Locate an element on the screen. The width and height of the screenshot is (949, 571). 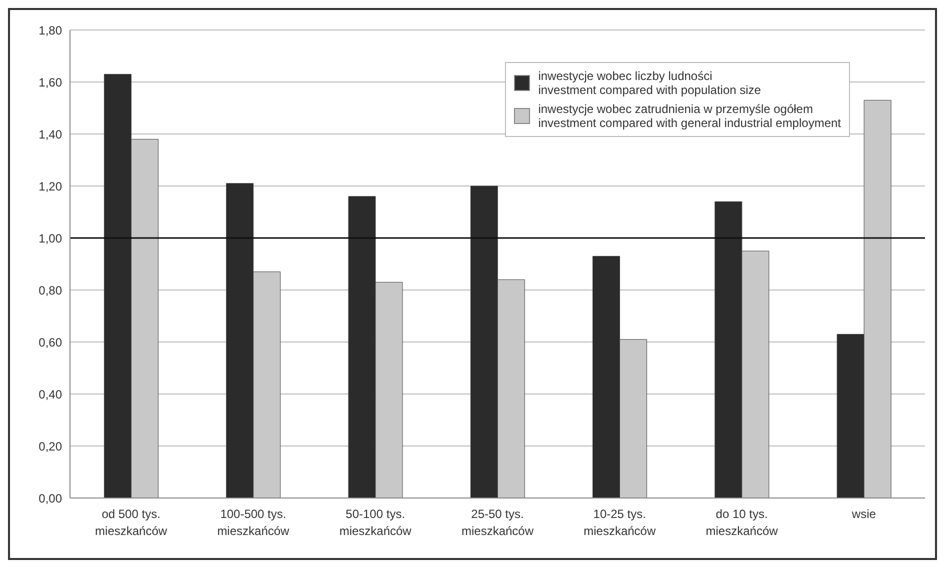
y-tick-label: 1,00 is located at coordinates (50, 238).